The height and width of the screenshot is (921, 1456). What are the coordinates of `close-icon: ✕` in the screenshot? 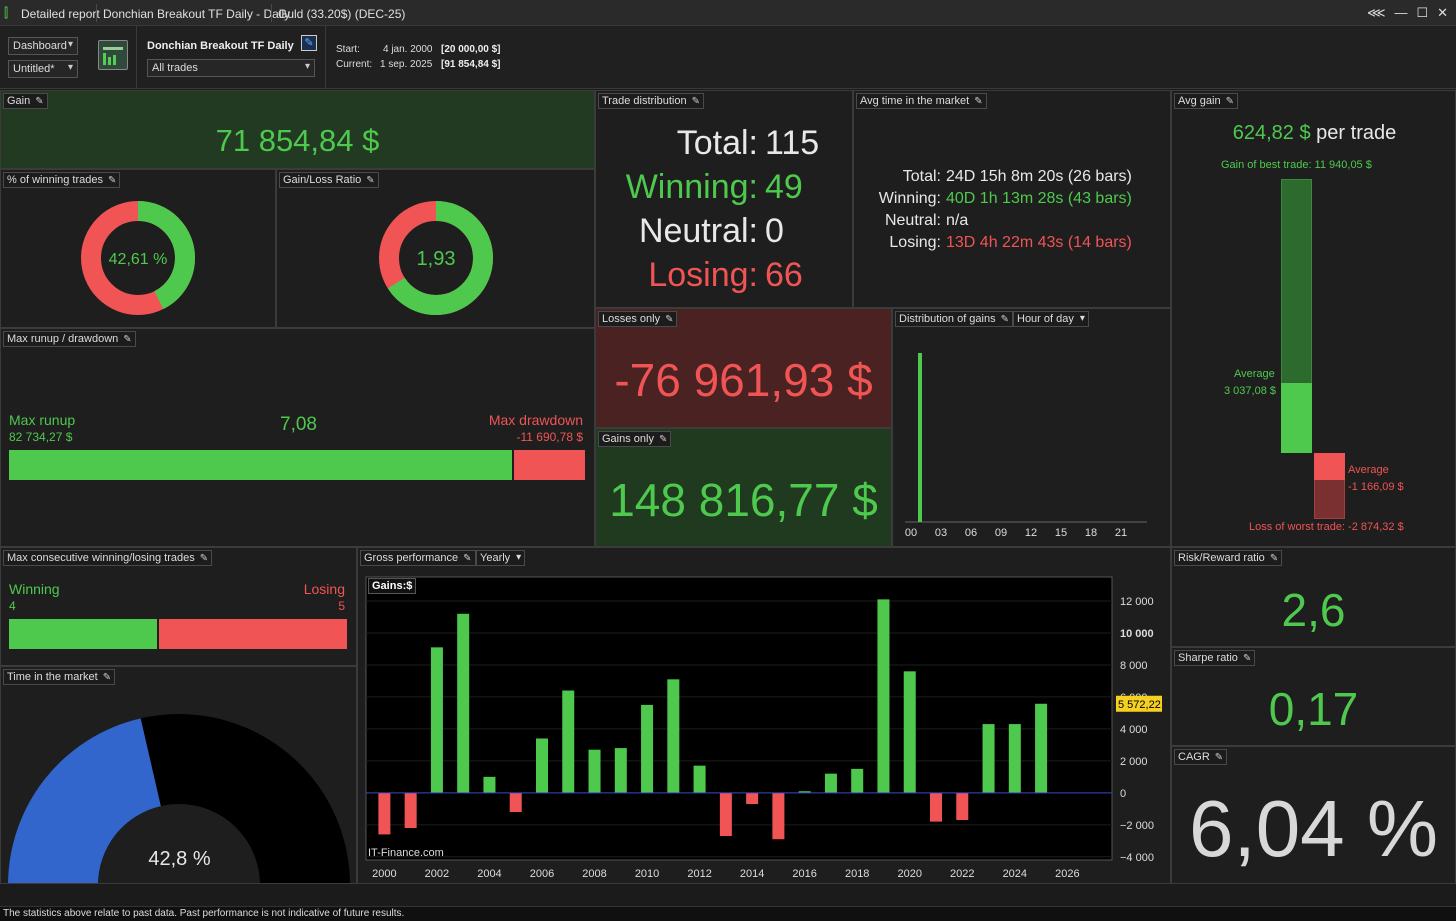 It's located at (1442, 12).